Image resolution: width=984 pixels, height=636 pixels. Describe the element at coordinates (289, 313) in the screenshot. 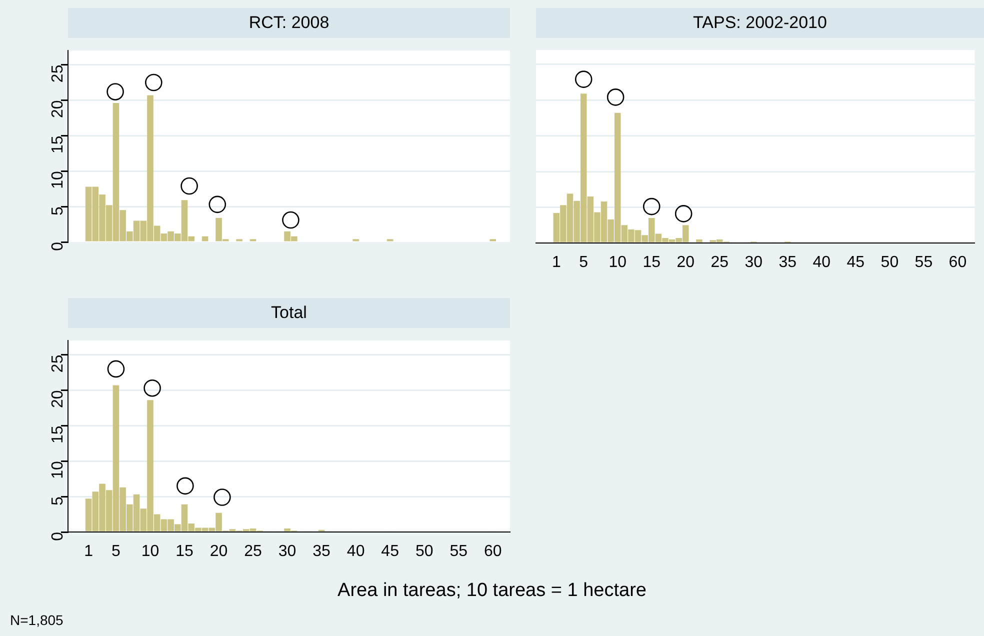

I see `chart-title: Total` at that location.